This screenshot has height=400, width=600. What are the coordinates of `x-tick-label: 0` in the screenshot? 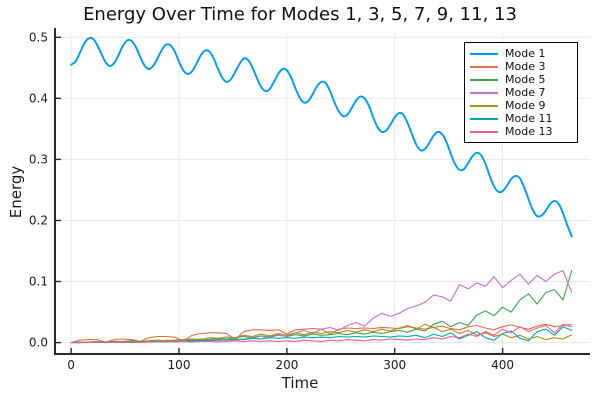 It's located at (71, 365).